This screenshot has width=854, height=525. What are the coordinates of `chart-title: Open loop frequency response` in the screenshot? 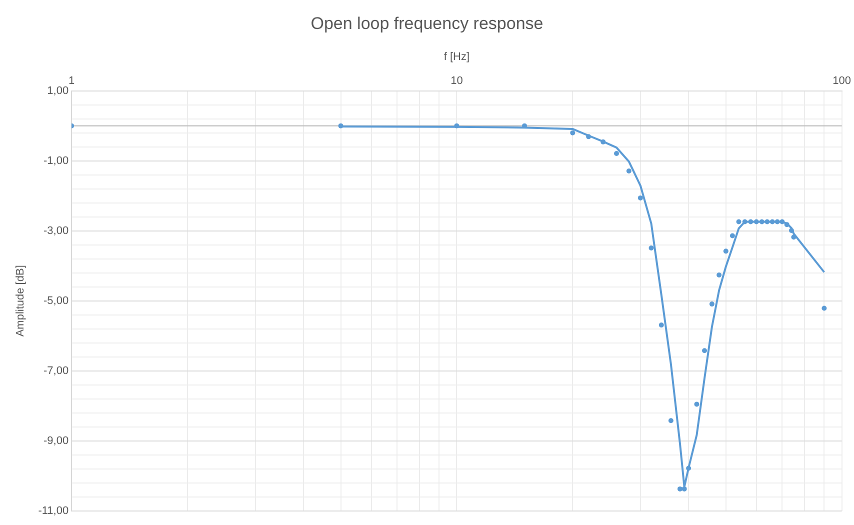 It's located at (427, 23).